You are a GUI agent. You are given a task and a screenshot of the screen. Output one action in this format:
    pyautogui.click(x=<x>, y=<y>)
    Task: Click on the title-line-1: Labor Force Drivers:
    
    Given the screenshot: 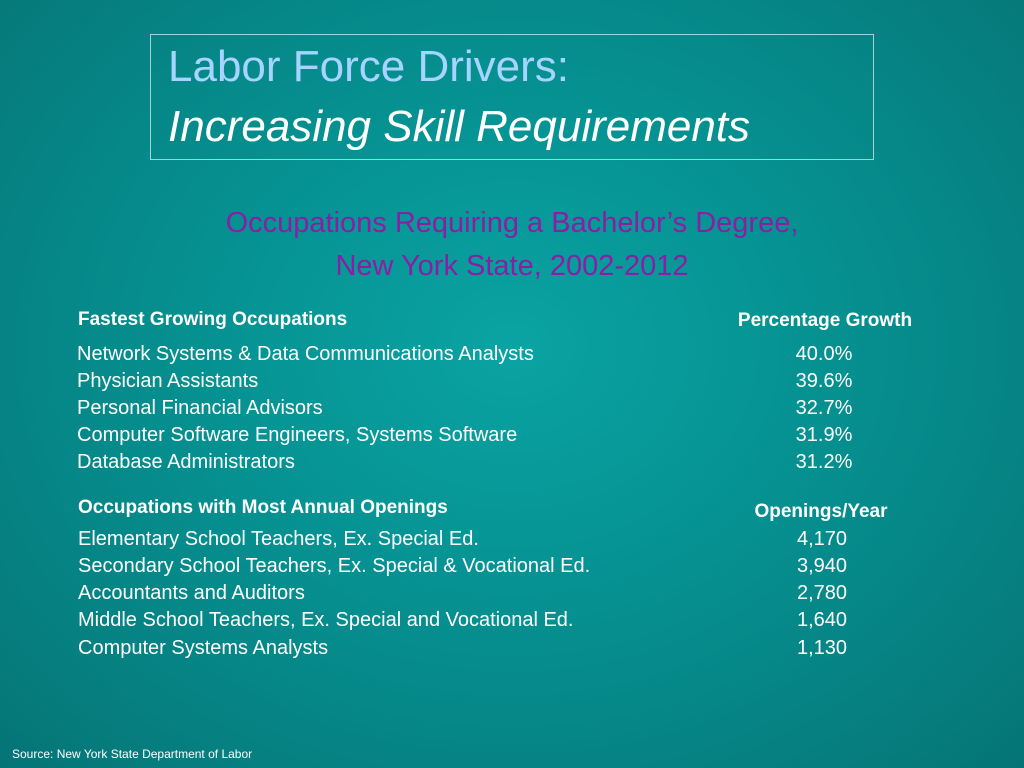 What is the action you would take?
    pyautogui.click(x=369, y=66)
    